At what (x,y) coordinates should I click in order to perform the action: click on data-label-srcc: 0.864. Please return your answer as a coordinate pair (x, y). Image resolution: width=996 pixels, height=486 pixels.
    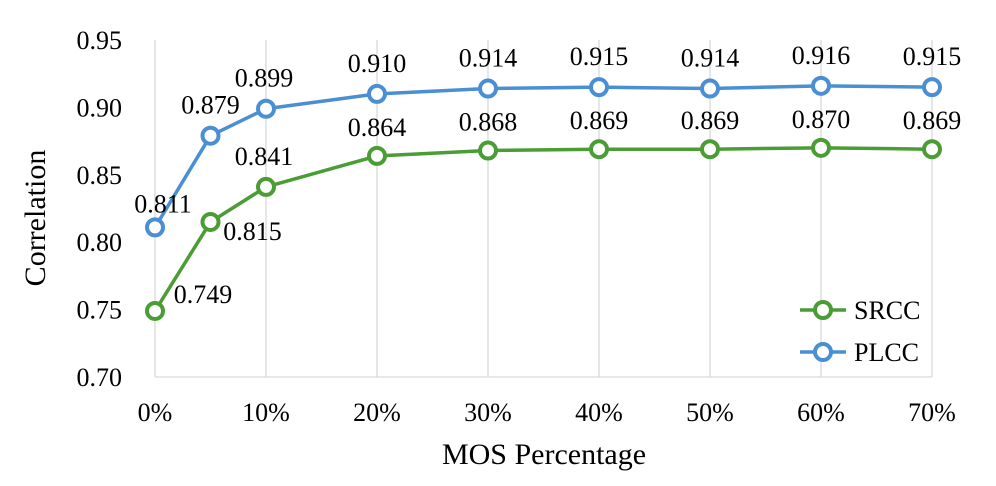
    Looking at the image, I should click on (377, 127).